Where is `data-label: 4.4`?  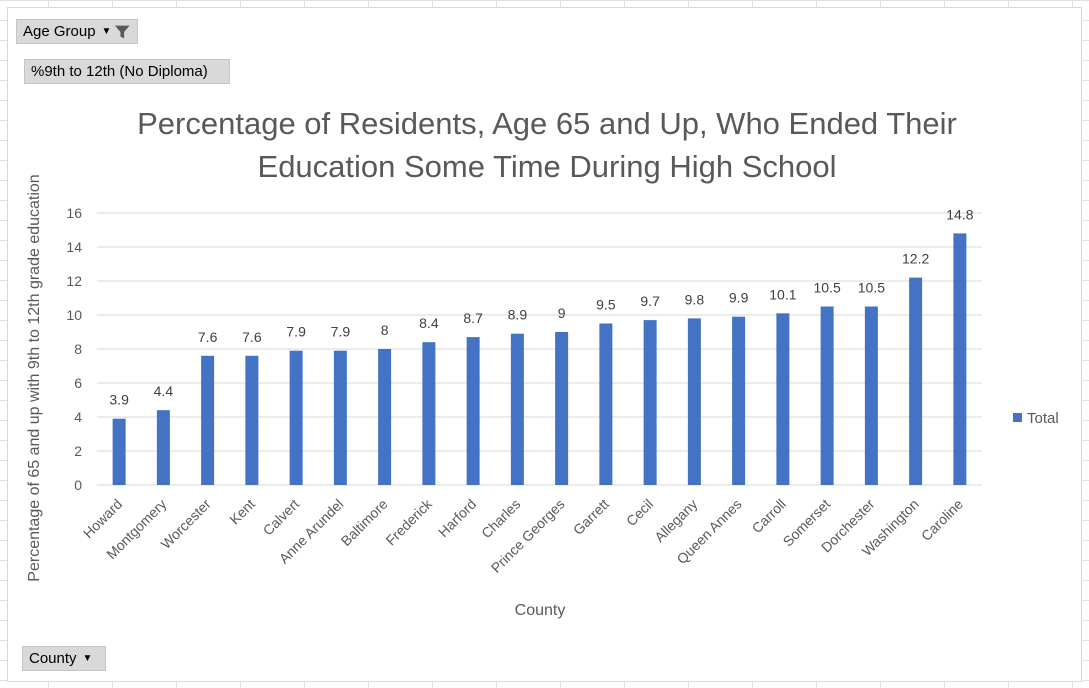 data-label: 4.4 is located at coordinates (164, 391).